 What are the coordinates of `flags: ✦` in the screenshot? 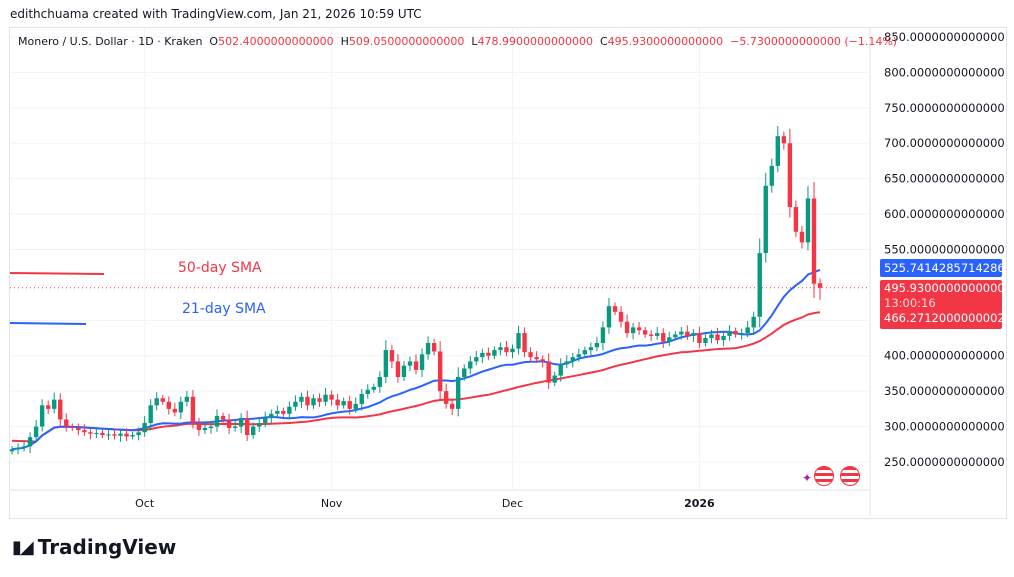 It's located at (831, 476).